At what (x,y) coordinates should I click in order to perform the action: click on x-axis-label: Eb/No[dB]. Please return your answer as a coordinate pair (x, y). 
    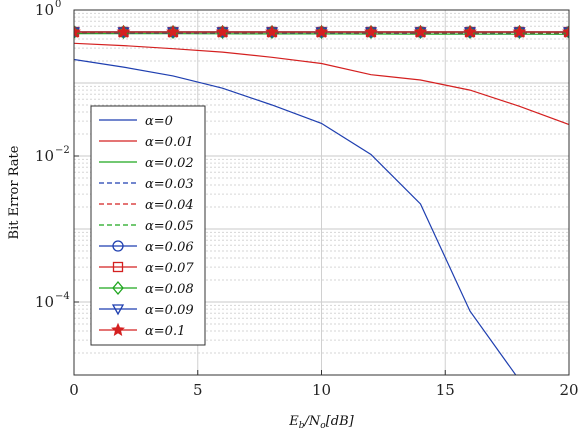
    Looking at the image, I should click on (321, 422).